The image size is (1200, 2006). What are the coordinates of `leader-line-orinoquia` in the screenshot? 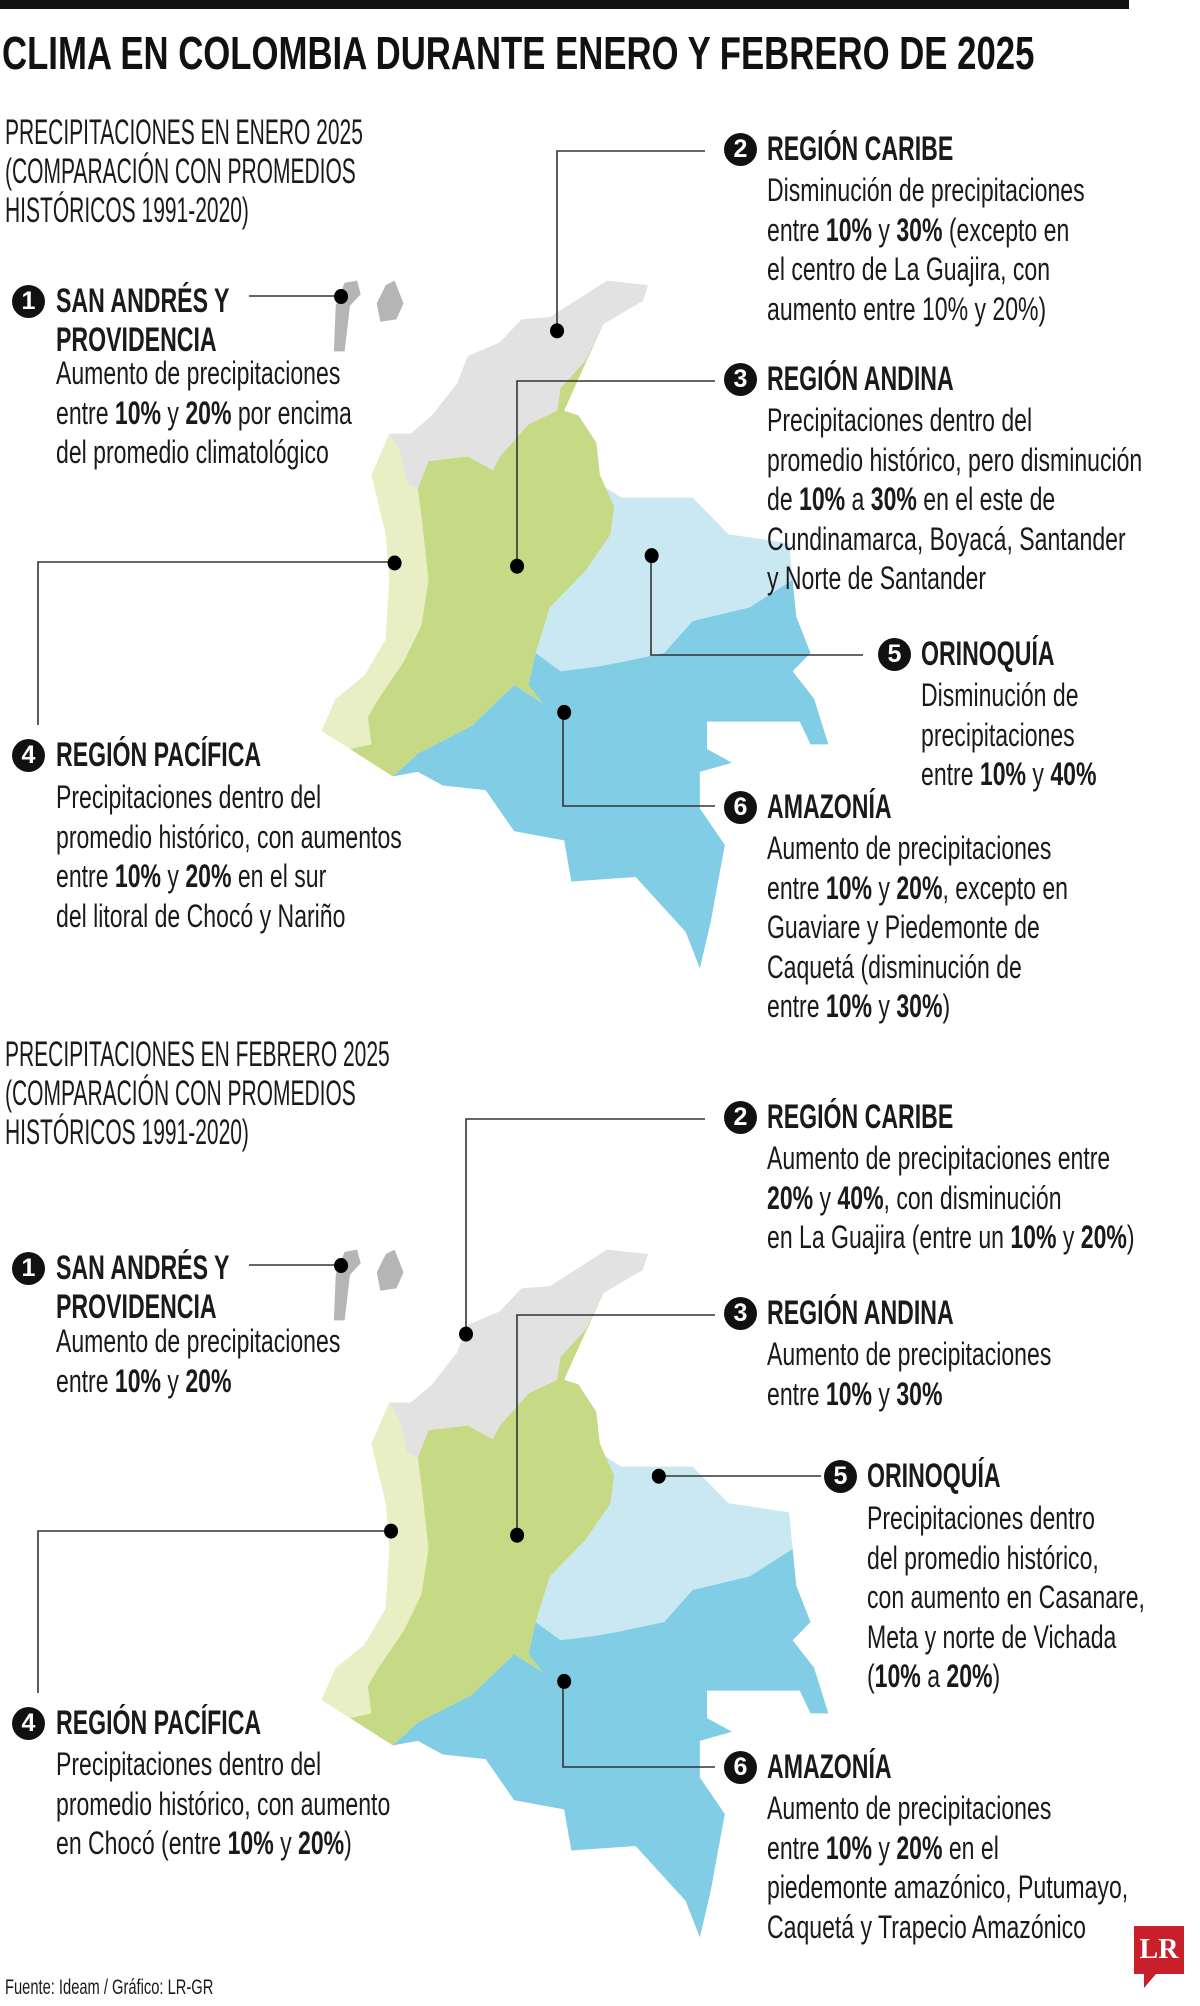 It's located at (756, 606).